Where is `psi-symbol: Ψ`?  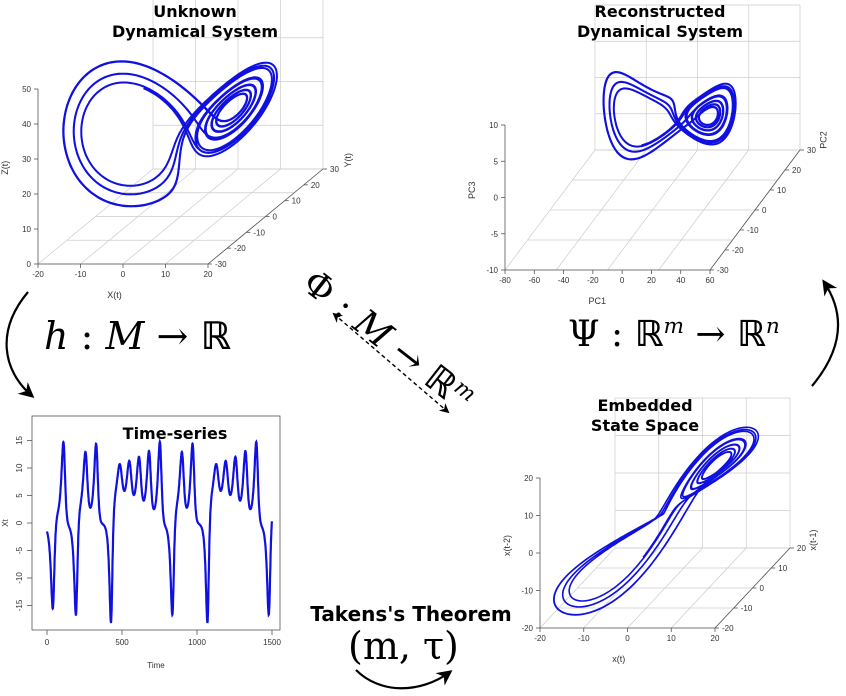 psi-symbol: Ψ is located at coordinates (584, 334).